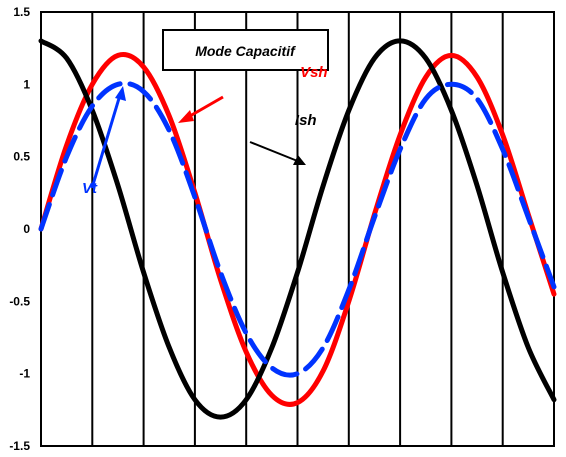 This screenshot has width=566, height=457. I want to click on y-tick-label: -1, so click(24, 374).